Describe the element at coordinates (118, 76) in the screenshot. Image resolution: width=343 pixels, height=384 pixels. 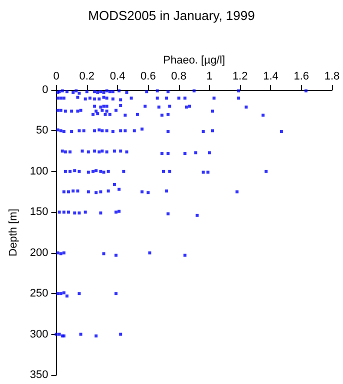
I see `x-tick-label: 0.4` at that location.